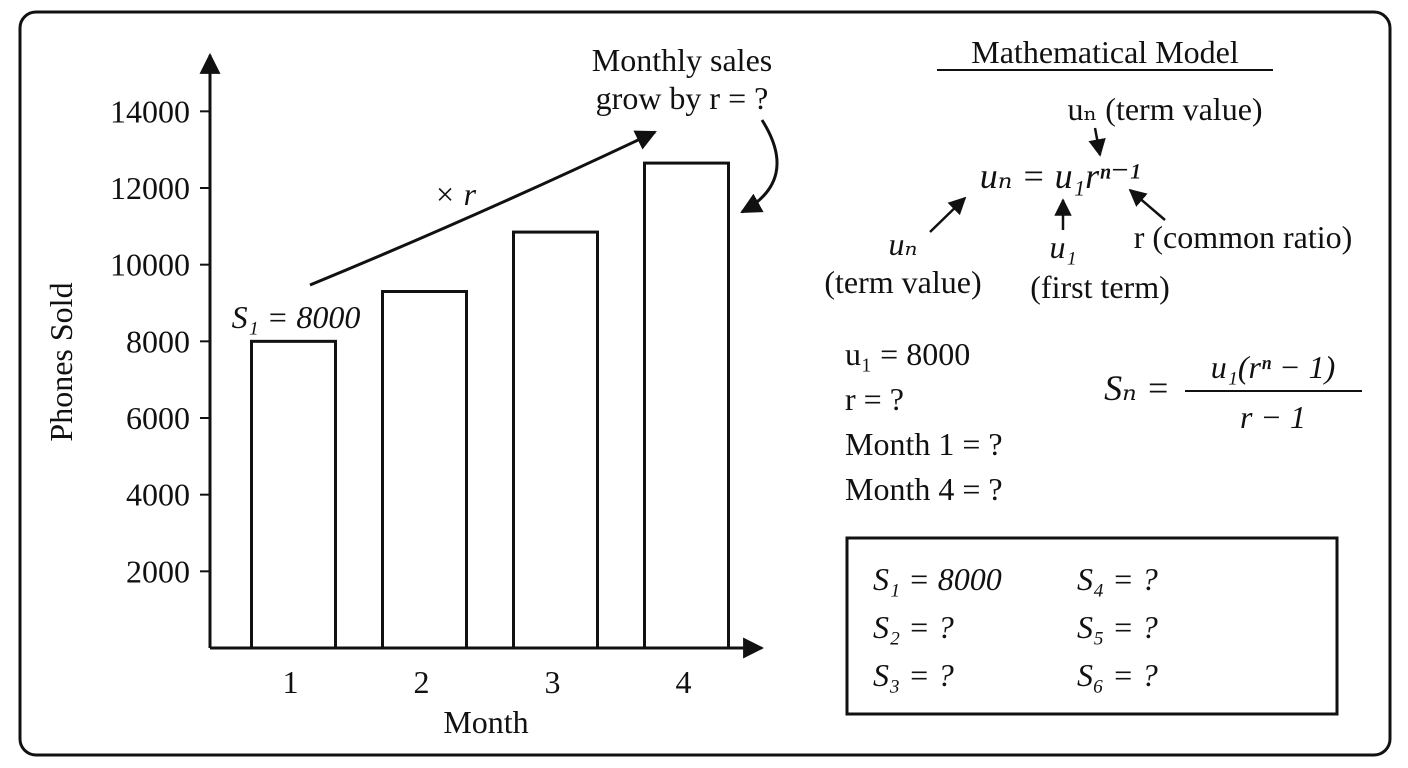 This screenshot has height=768, width=1408. What do you see at coordinates (903, 244) in the screenshot?
I see `label-left: uₙ` at bounding box center [903, 244].